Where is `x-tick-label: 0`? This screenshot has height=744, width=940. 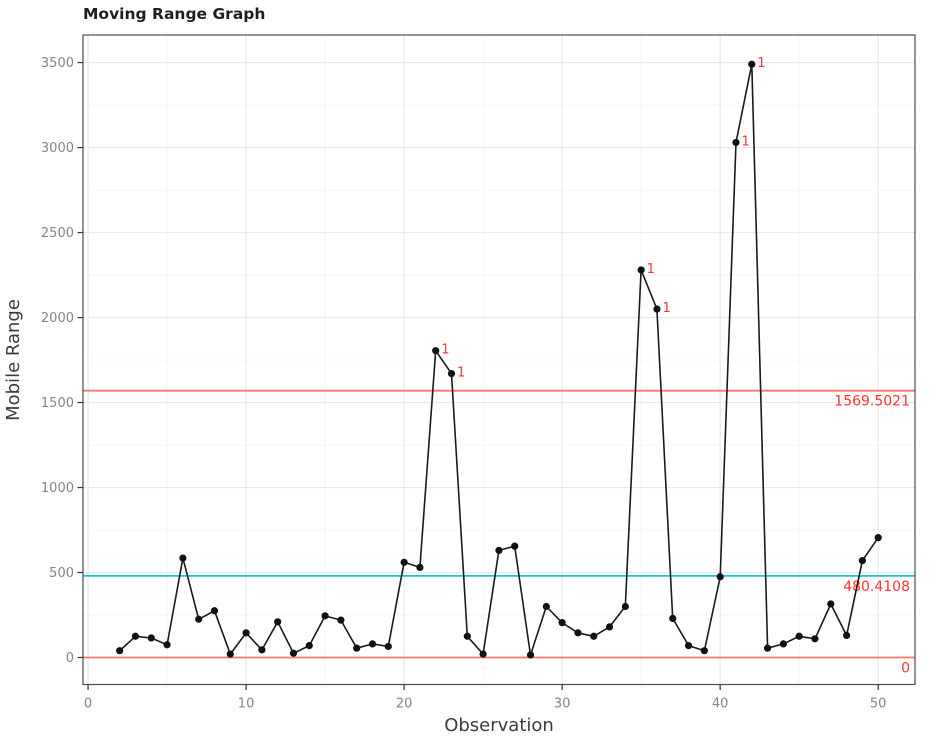
x-tick-label: 0 is located at coordinates (88, 704).